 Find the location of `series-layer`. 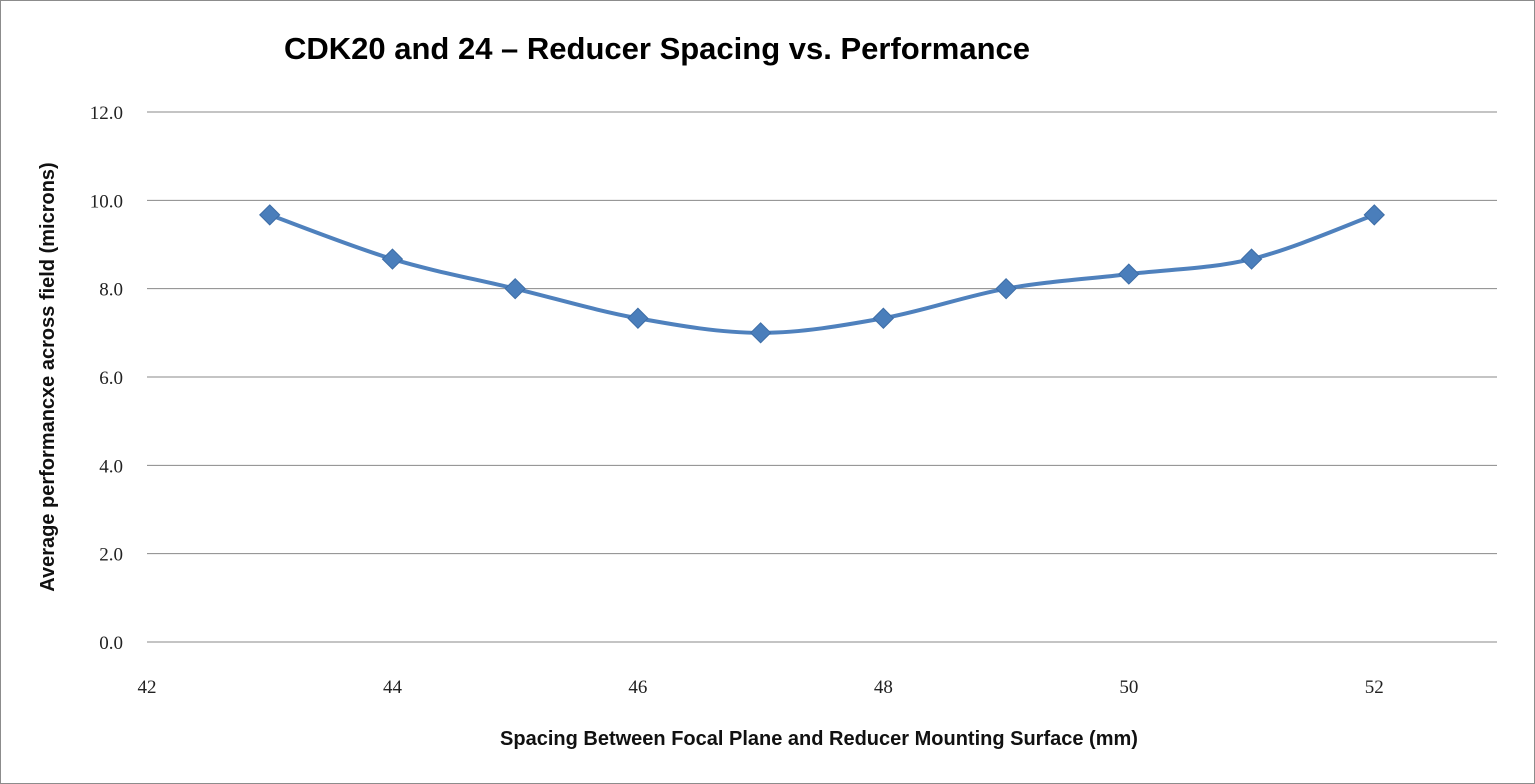

series-layer is located at coordinates (822, 274).